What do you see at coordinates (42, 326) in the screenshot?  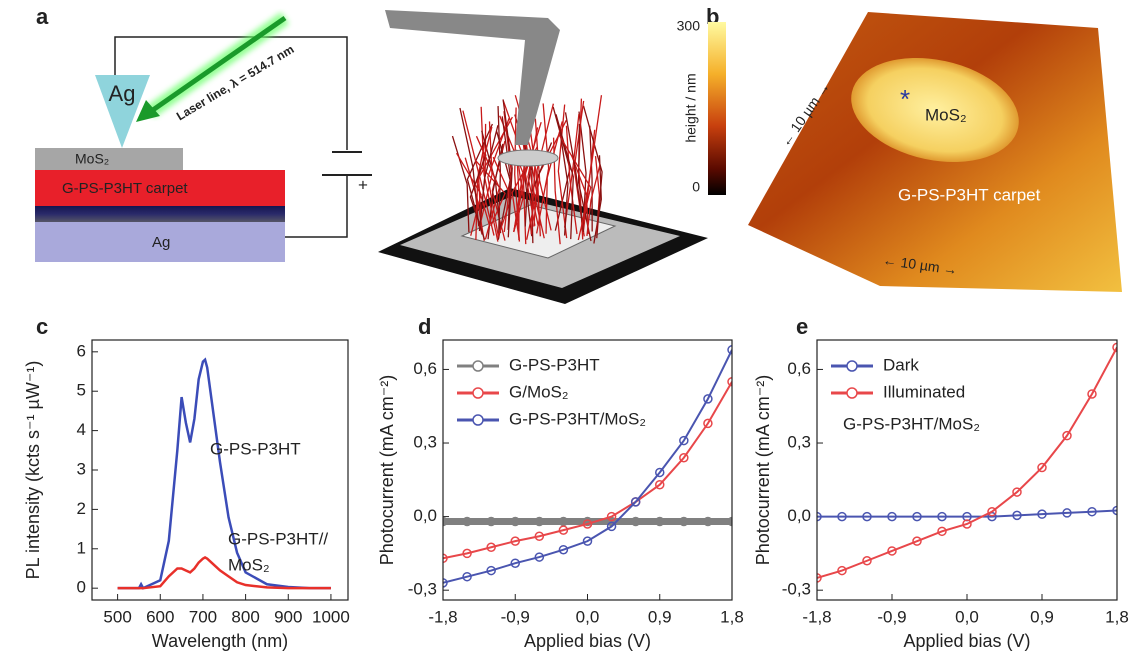 I see `panel-letter: c` at bounding box center [42, 326].